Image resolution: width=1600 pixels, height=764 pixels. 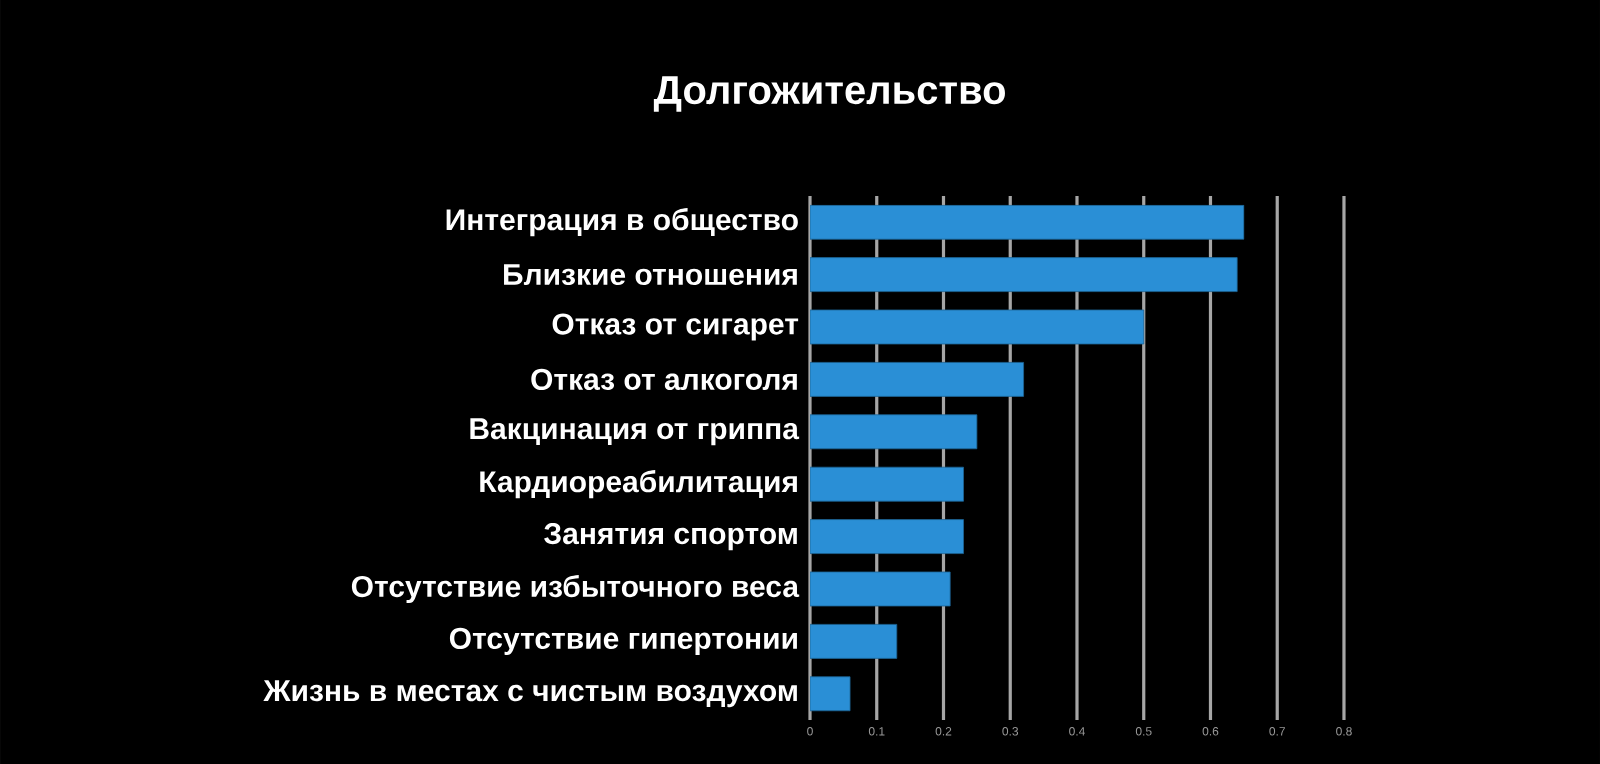 I want to click on y-tick-label: Отсутствие гипертонии, so click(x=623, y=641).